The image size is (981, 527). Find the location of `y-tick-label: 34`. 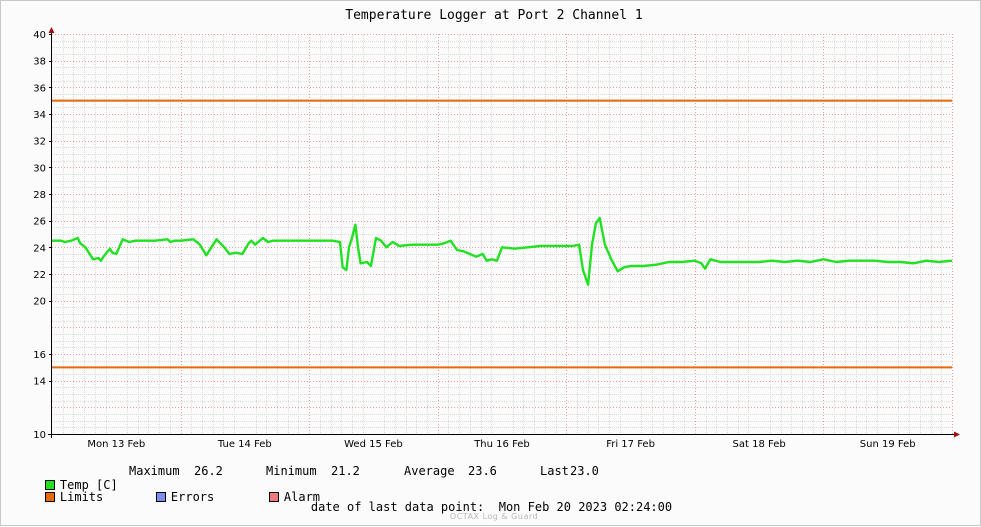

y-tick-label: 34 is located at coordinates (39, 115).